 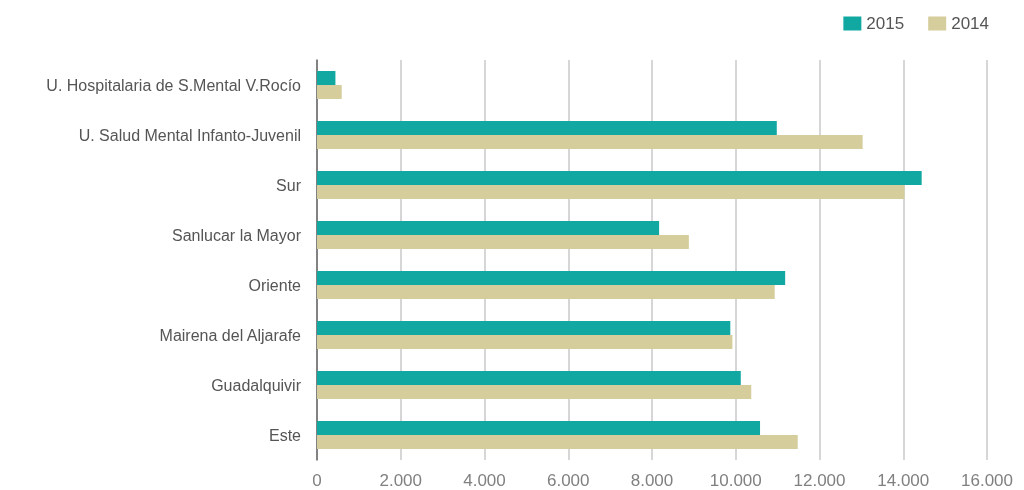 What do you see at coordinates (903, 480) in the screenshot?
I see `x-tick-label: 14.000` at bounding box center [903, 480].